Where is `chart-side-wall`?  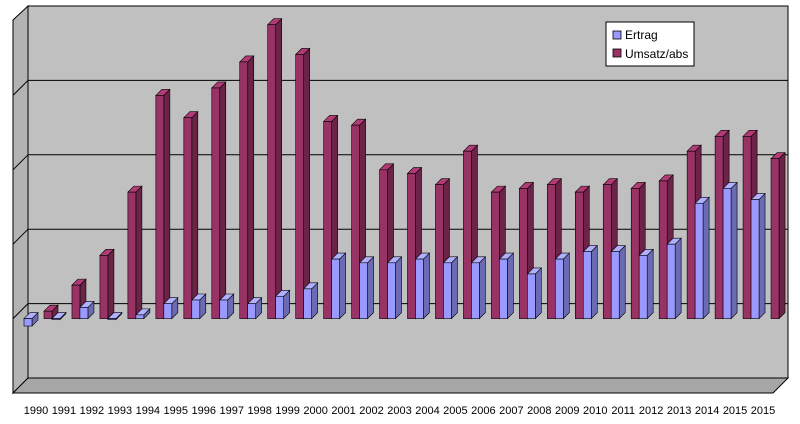 chart-side-wall is located at coordinates (20, 199).